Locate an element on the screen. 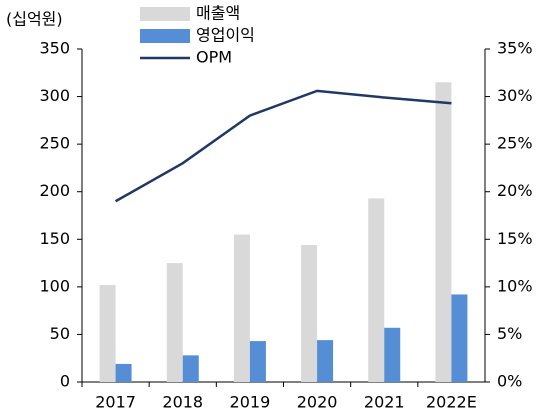 The height and width of the screenshot is (412, 549). legend-label: 영업이익 is located at coordinates (225, 35).